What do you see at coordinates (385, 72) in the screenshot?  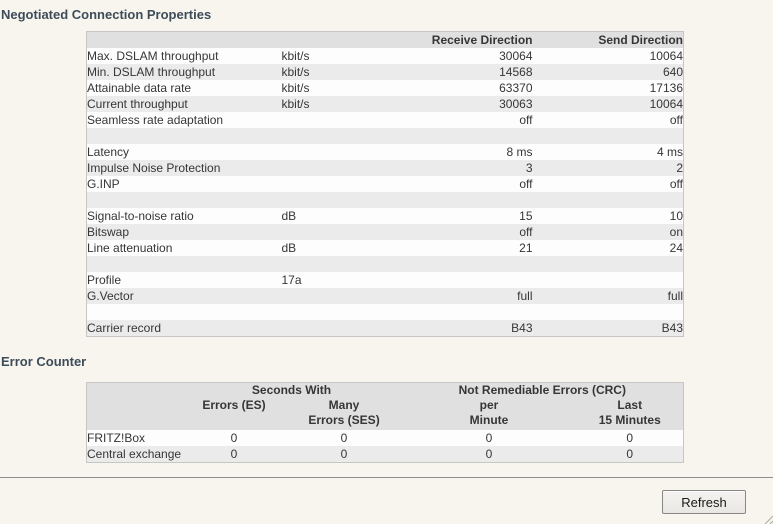 I see `table-row: Min. DSLAM throughput kbit/s 14568 640` at bounding box center [385, 72].